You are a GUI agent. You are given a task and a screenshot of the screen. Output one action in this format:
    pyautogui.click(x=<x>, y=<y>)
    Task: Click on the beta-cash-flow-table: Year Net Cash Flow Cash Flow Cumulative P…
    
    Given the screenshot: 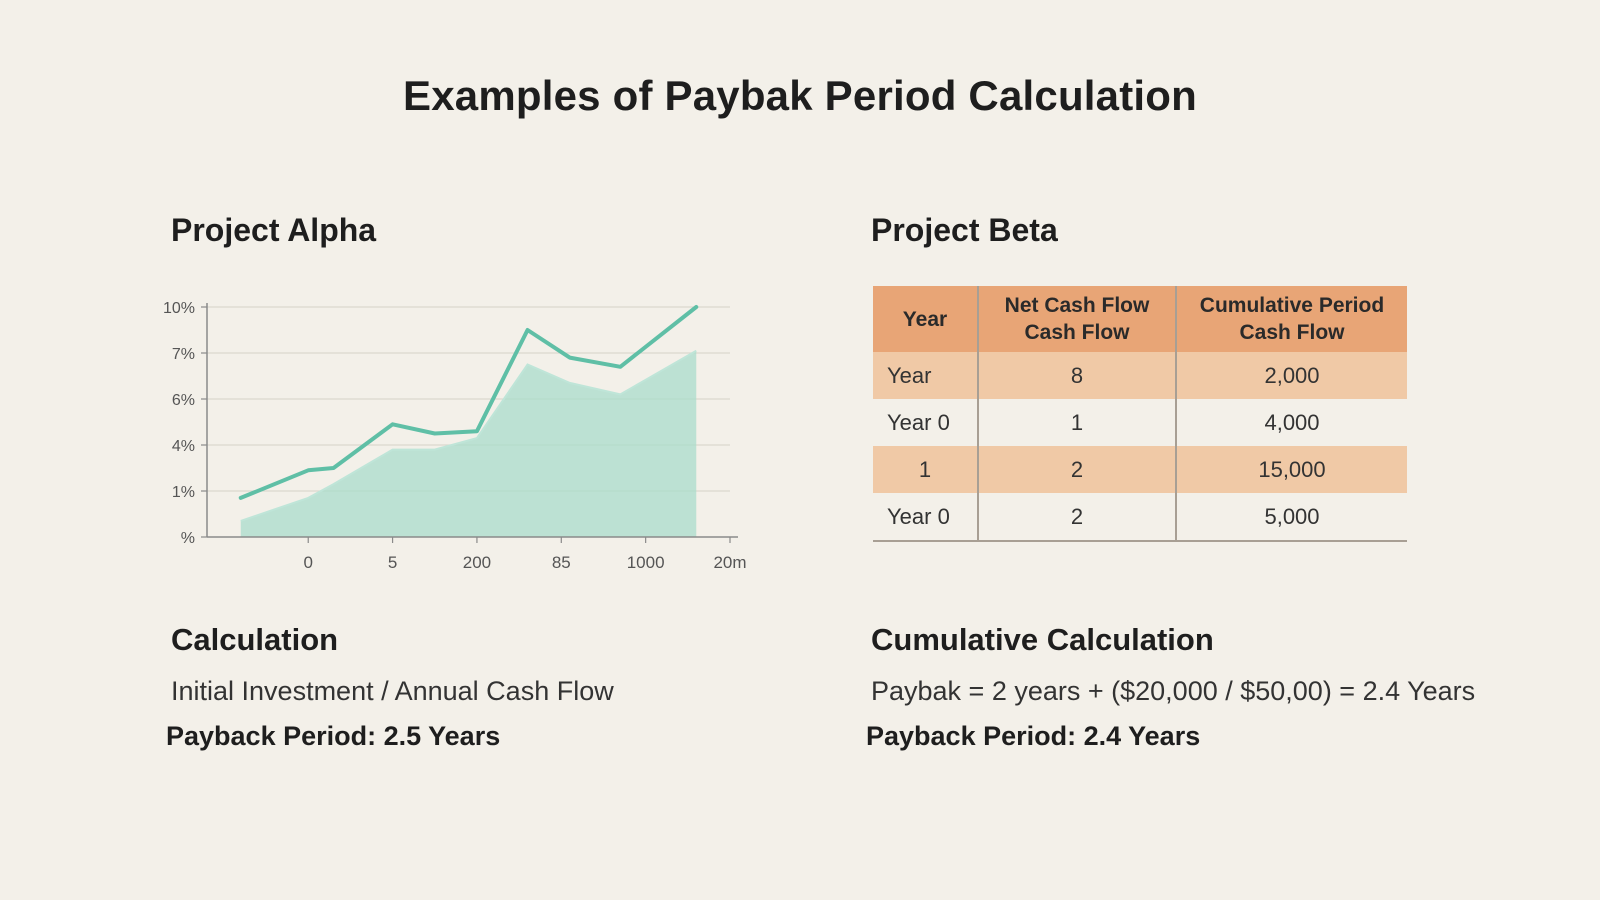 What is the action you would take?
    pyautogui.click(x=1140, y=414)
    